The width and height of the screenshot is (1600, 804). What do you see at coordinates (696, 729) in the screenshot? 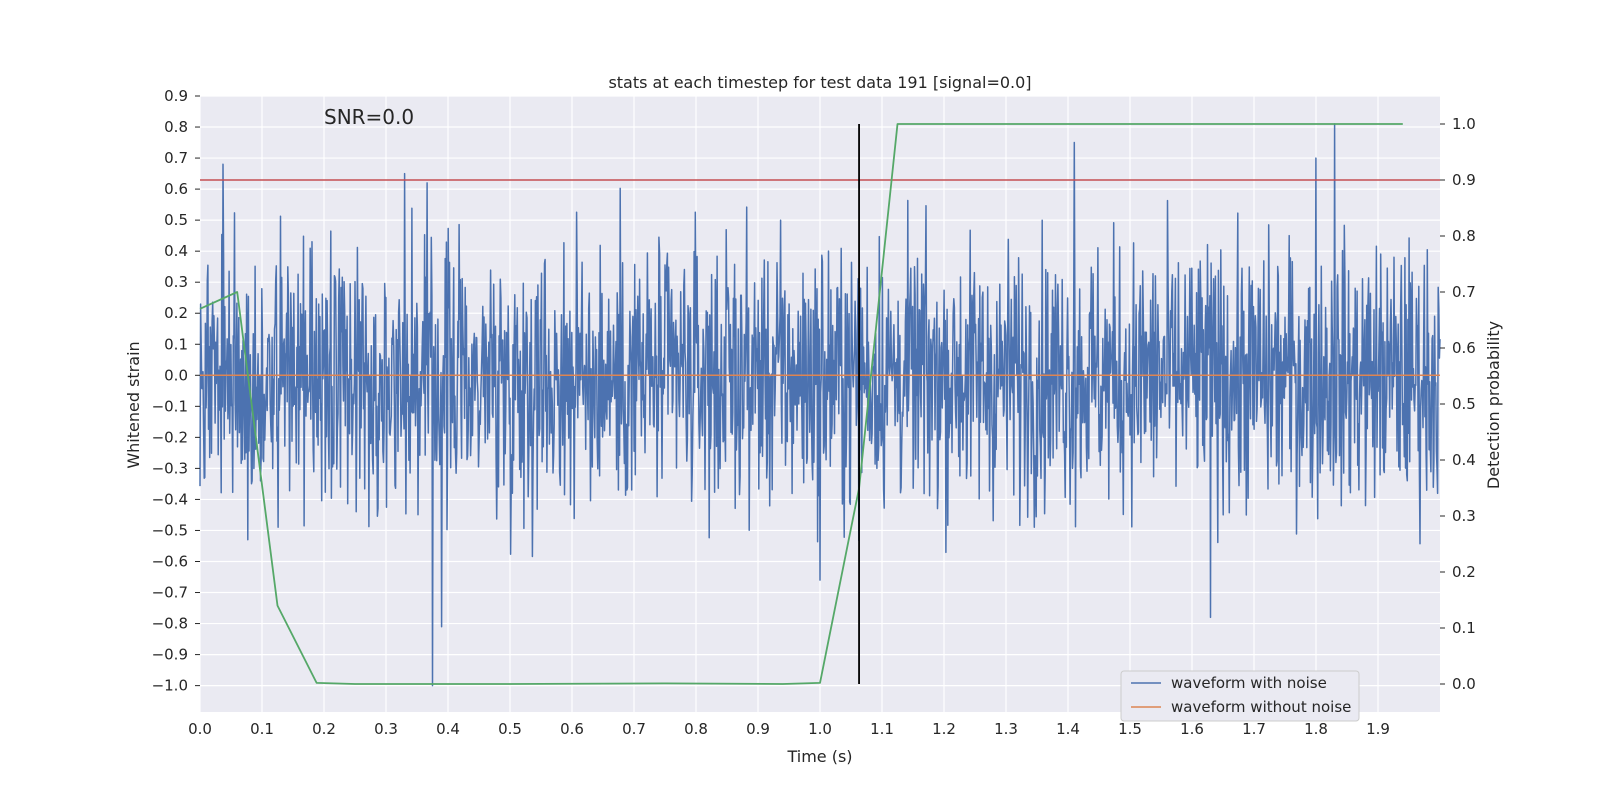
I see `x-tick-label: 0.8` at bounding box center [696, 729].